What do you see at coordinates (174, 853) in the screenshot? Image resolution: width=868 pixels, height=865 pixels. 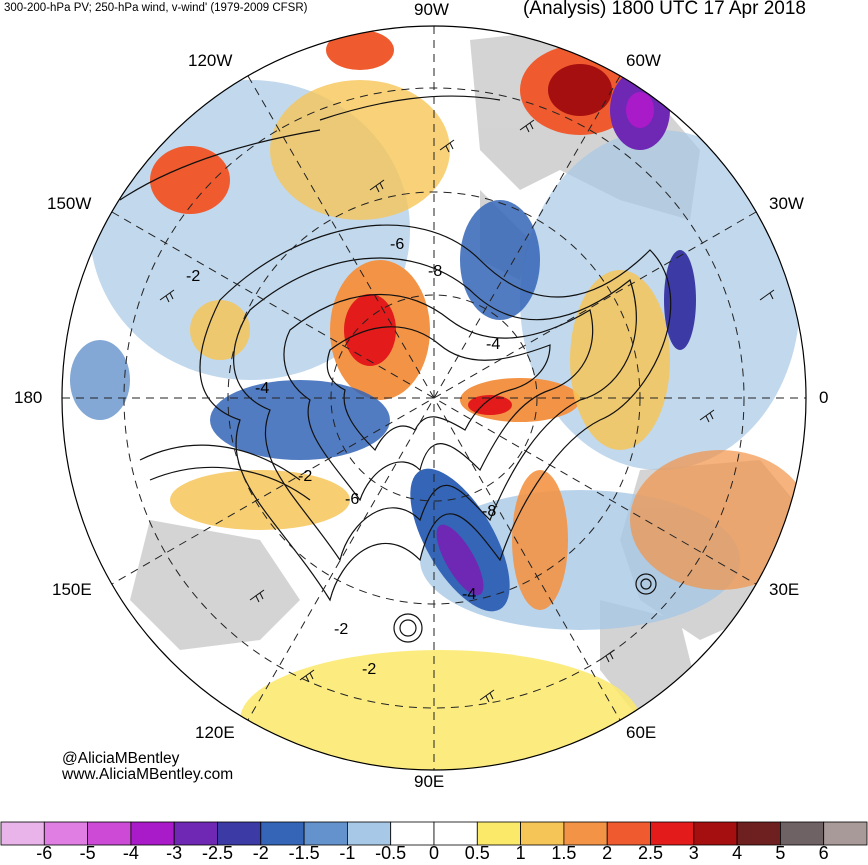 I see `colorbar-label: -3` at bounding box center [174, 853].